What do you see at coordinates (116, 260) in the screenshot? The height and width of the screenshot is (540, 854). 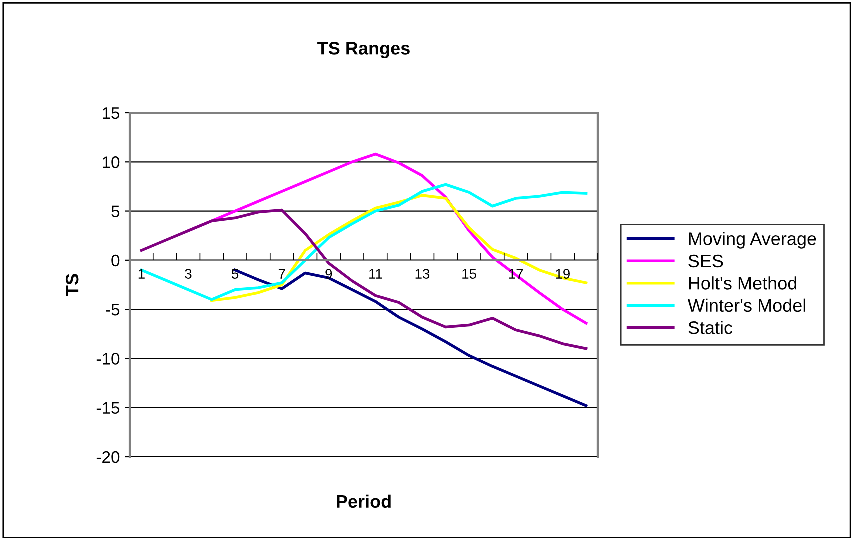 I see `y-tick-label: 0` at bounding box center [116, 260].